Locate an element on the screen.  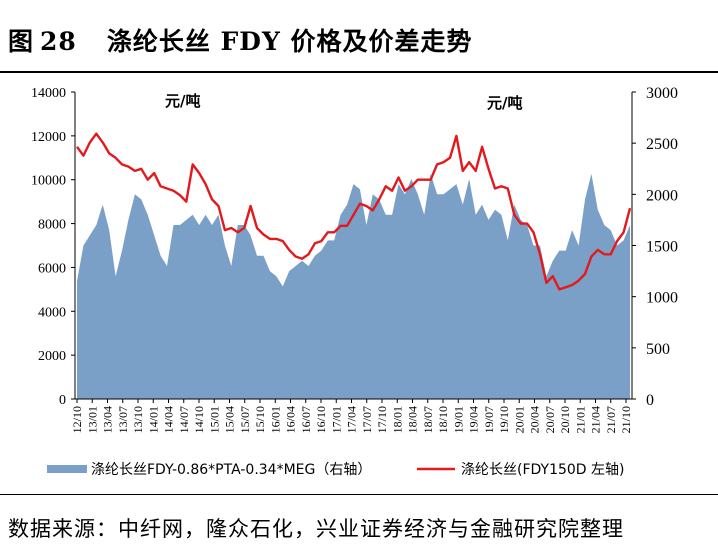
x-tick-label: 19/07 is located at coordinates (489, 419).